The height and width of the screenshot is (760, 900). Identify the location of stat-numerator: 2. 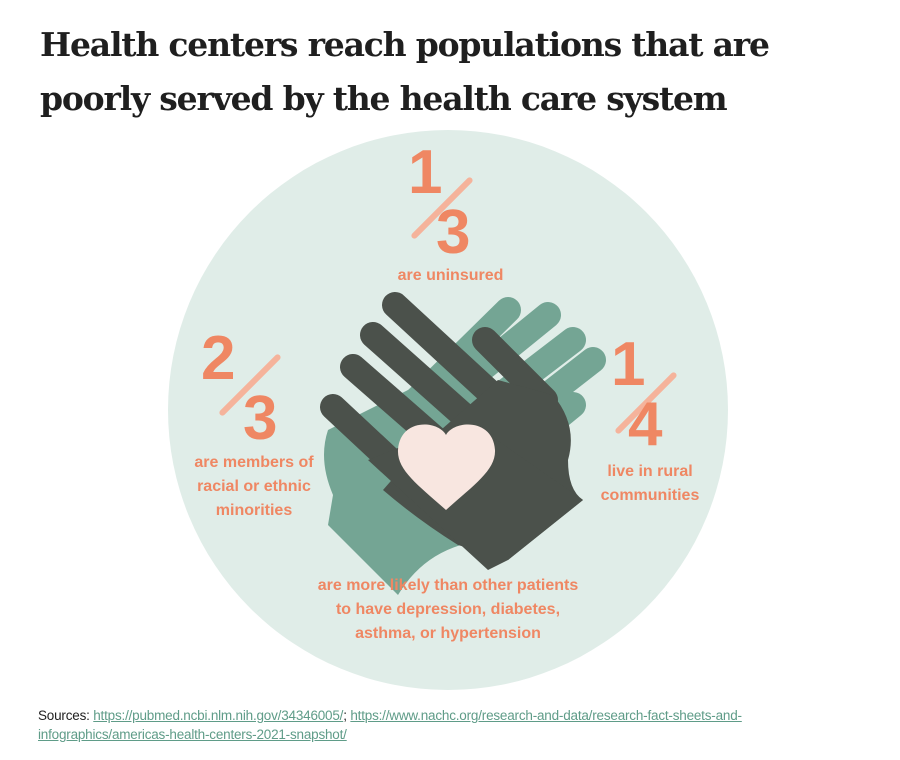
(218, 358).